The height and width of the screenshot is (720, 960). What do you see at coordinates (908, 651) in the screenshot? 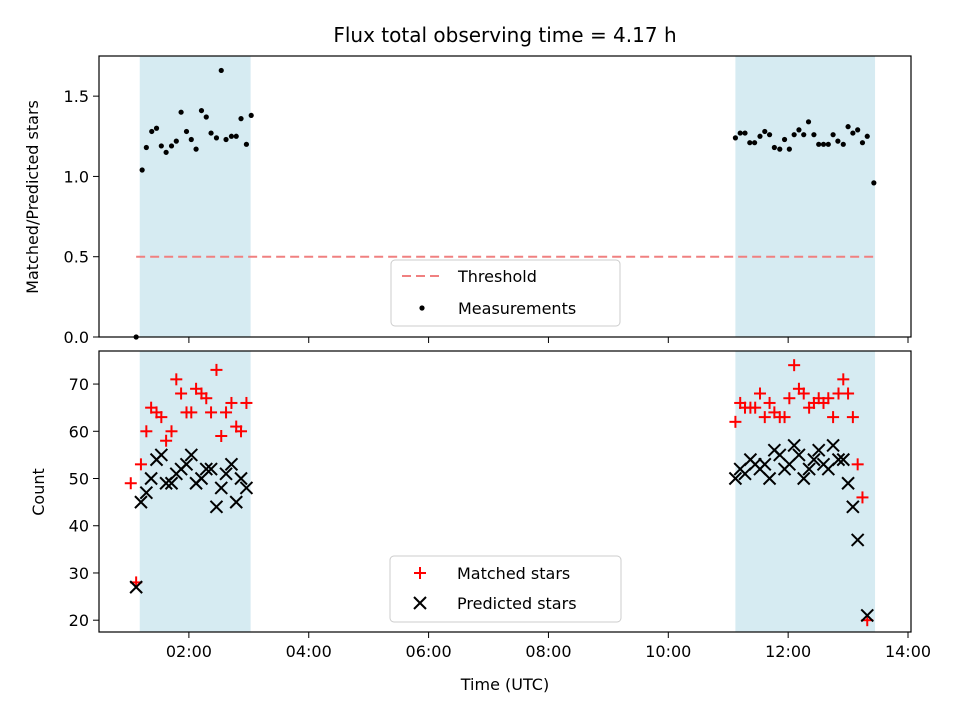
I see `x-tick-label: 14:00` at bounding box center [908, 651].